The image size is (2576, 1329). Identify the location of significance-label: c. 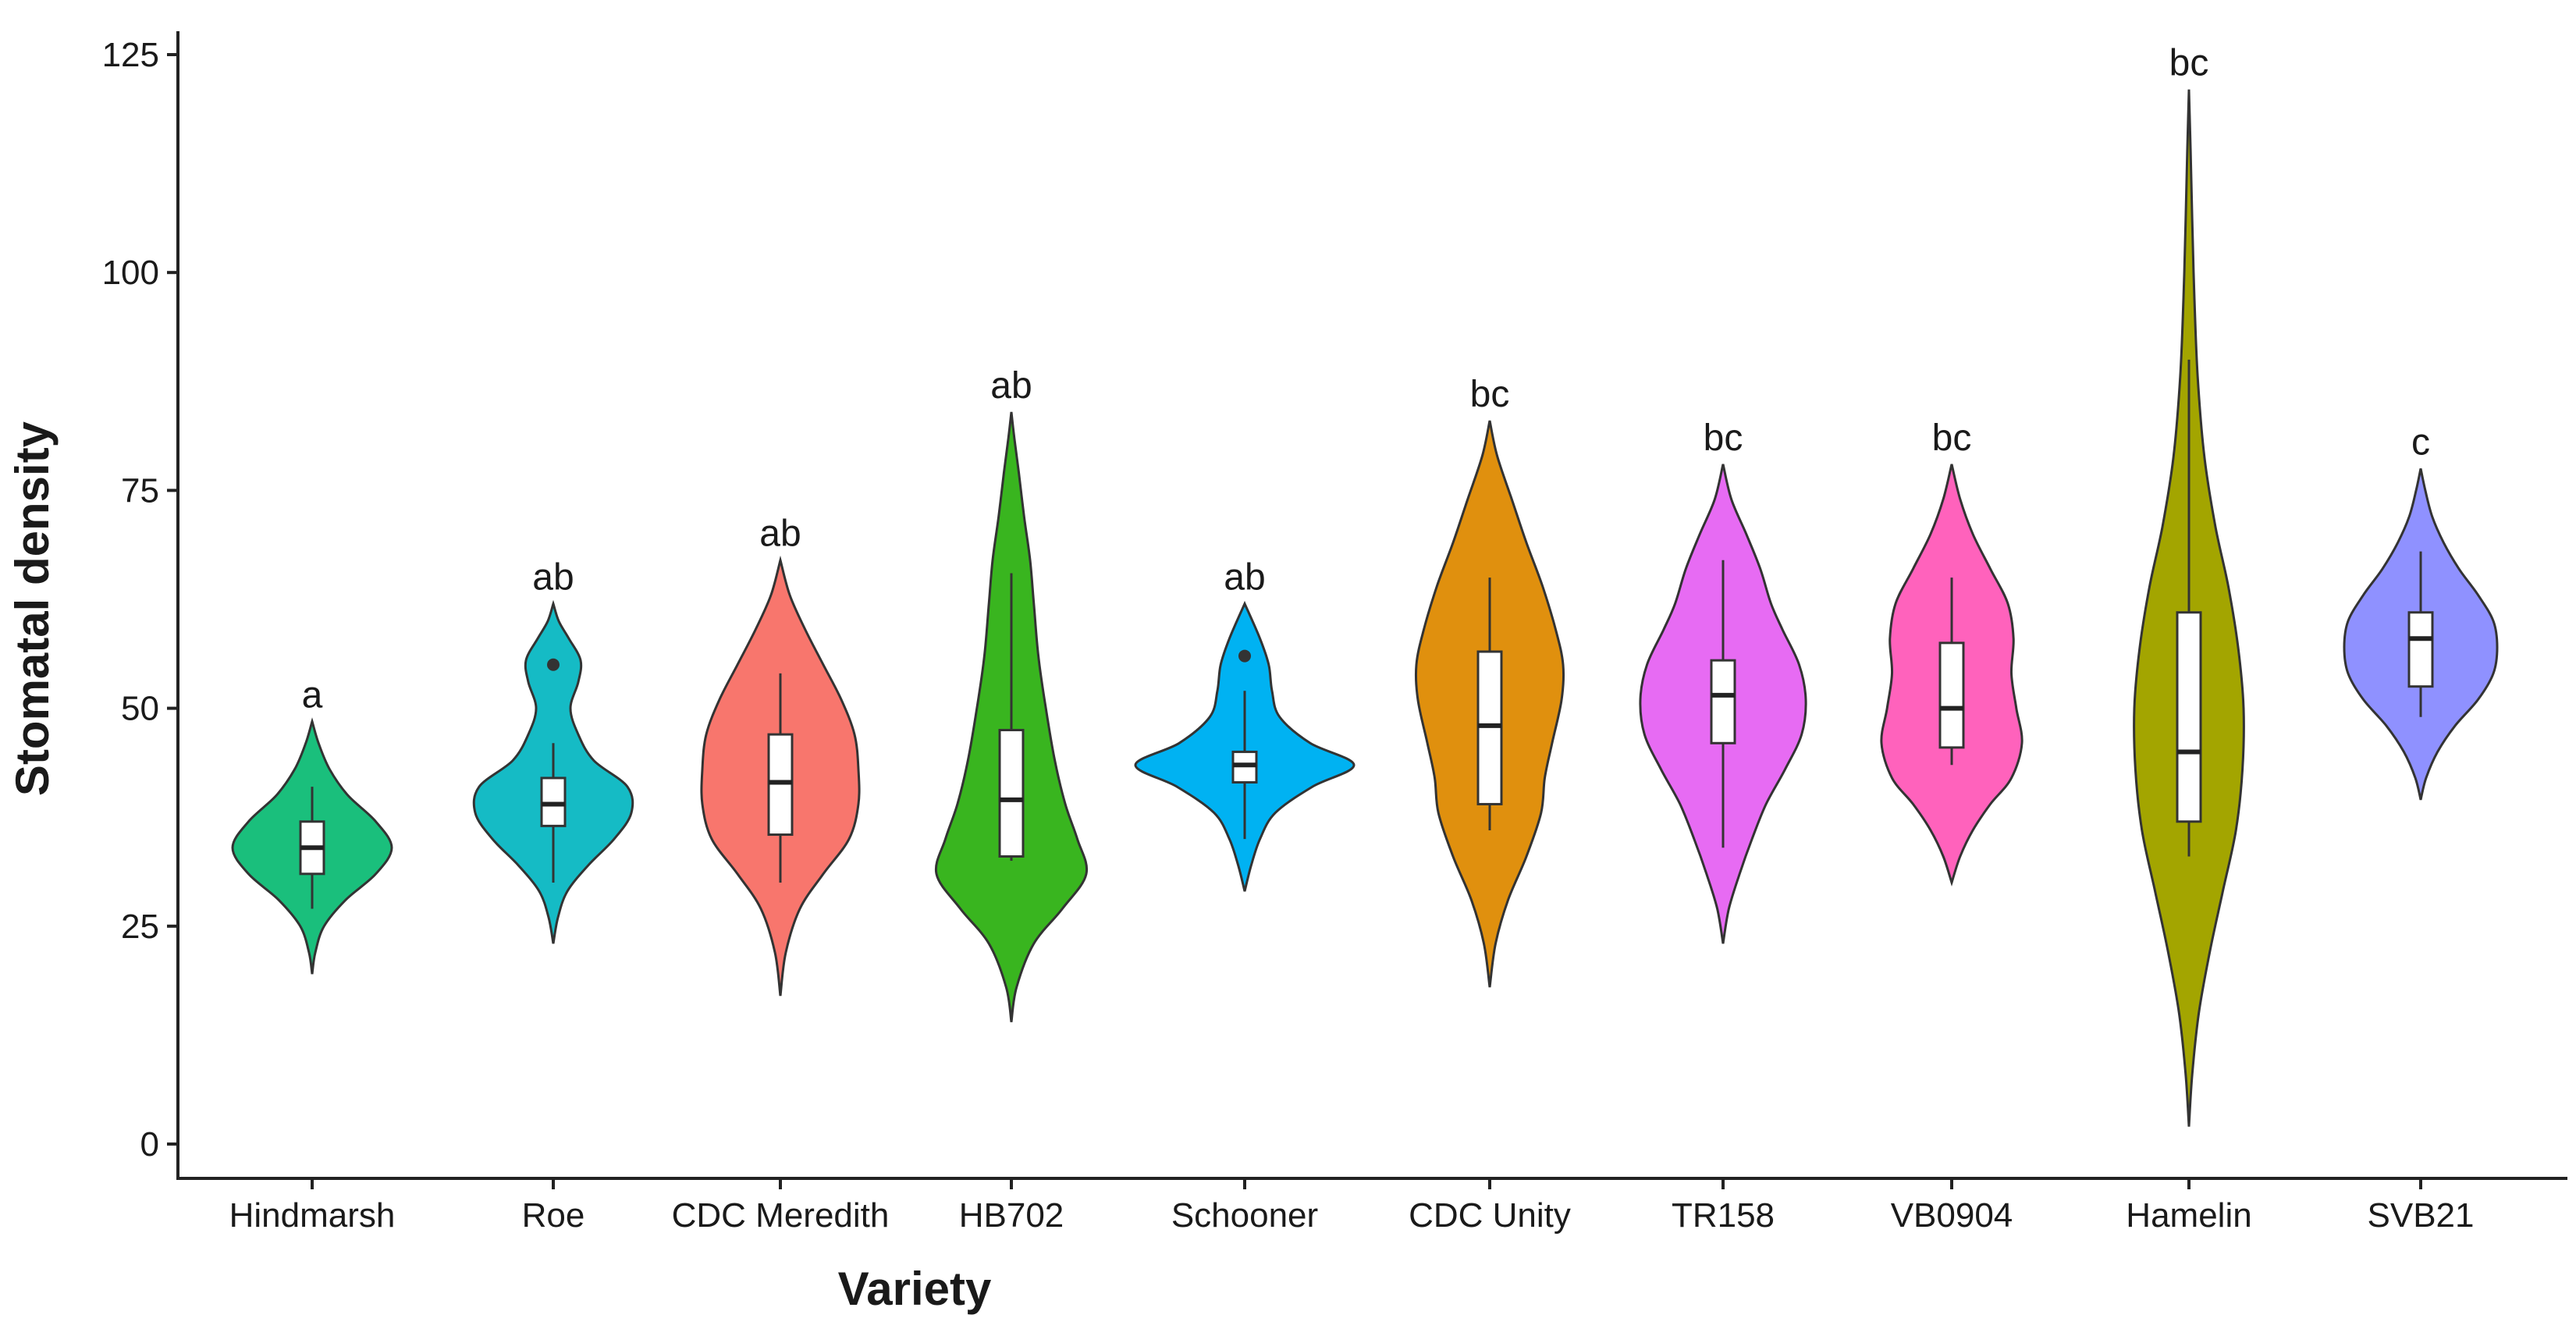
(2421, 442).